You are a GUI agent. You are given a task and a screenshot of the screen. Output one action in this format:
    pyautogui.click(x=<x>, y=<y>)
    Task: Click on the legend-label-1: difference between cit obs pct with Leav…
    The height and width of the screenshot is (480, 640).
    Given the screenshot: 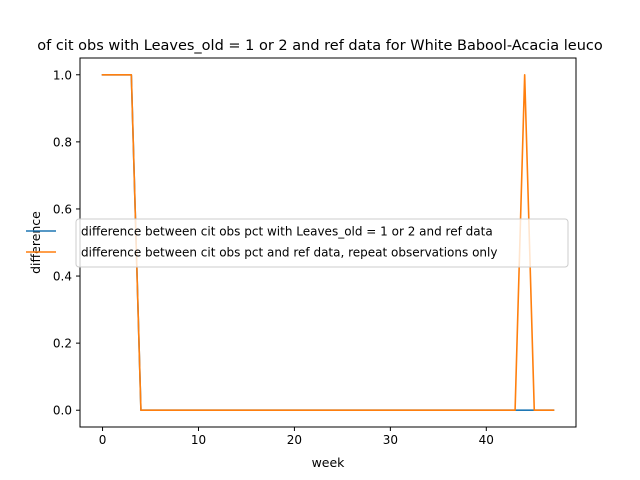 What is the action you would take?
    pyautogui.click(x=287, y=232)
    